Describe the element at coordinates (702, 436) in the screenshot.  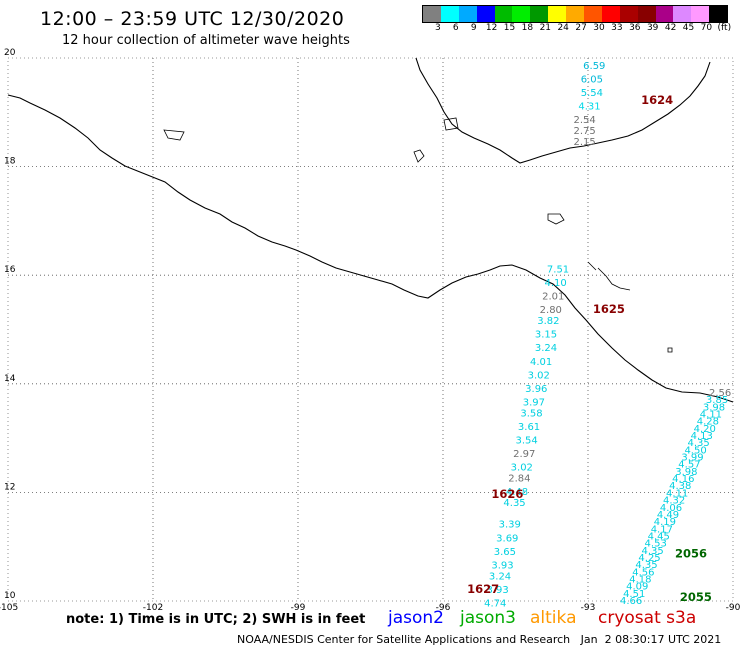
I see `swh-value: 4.13` at that location.